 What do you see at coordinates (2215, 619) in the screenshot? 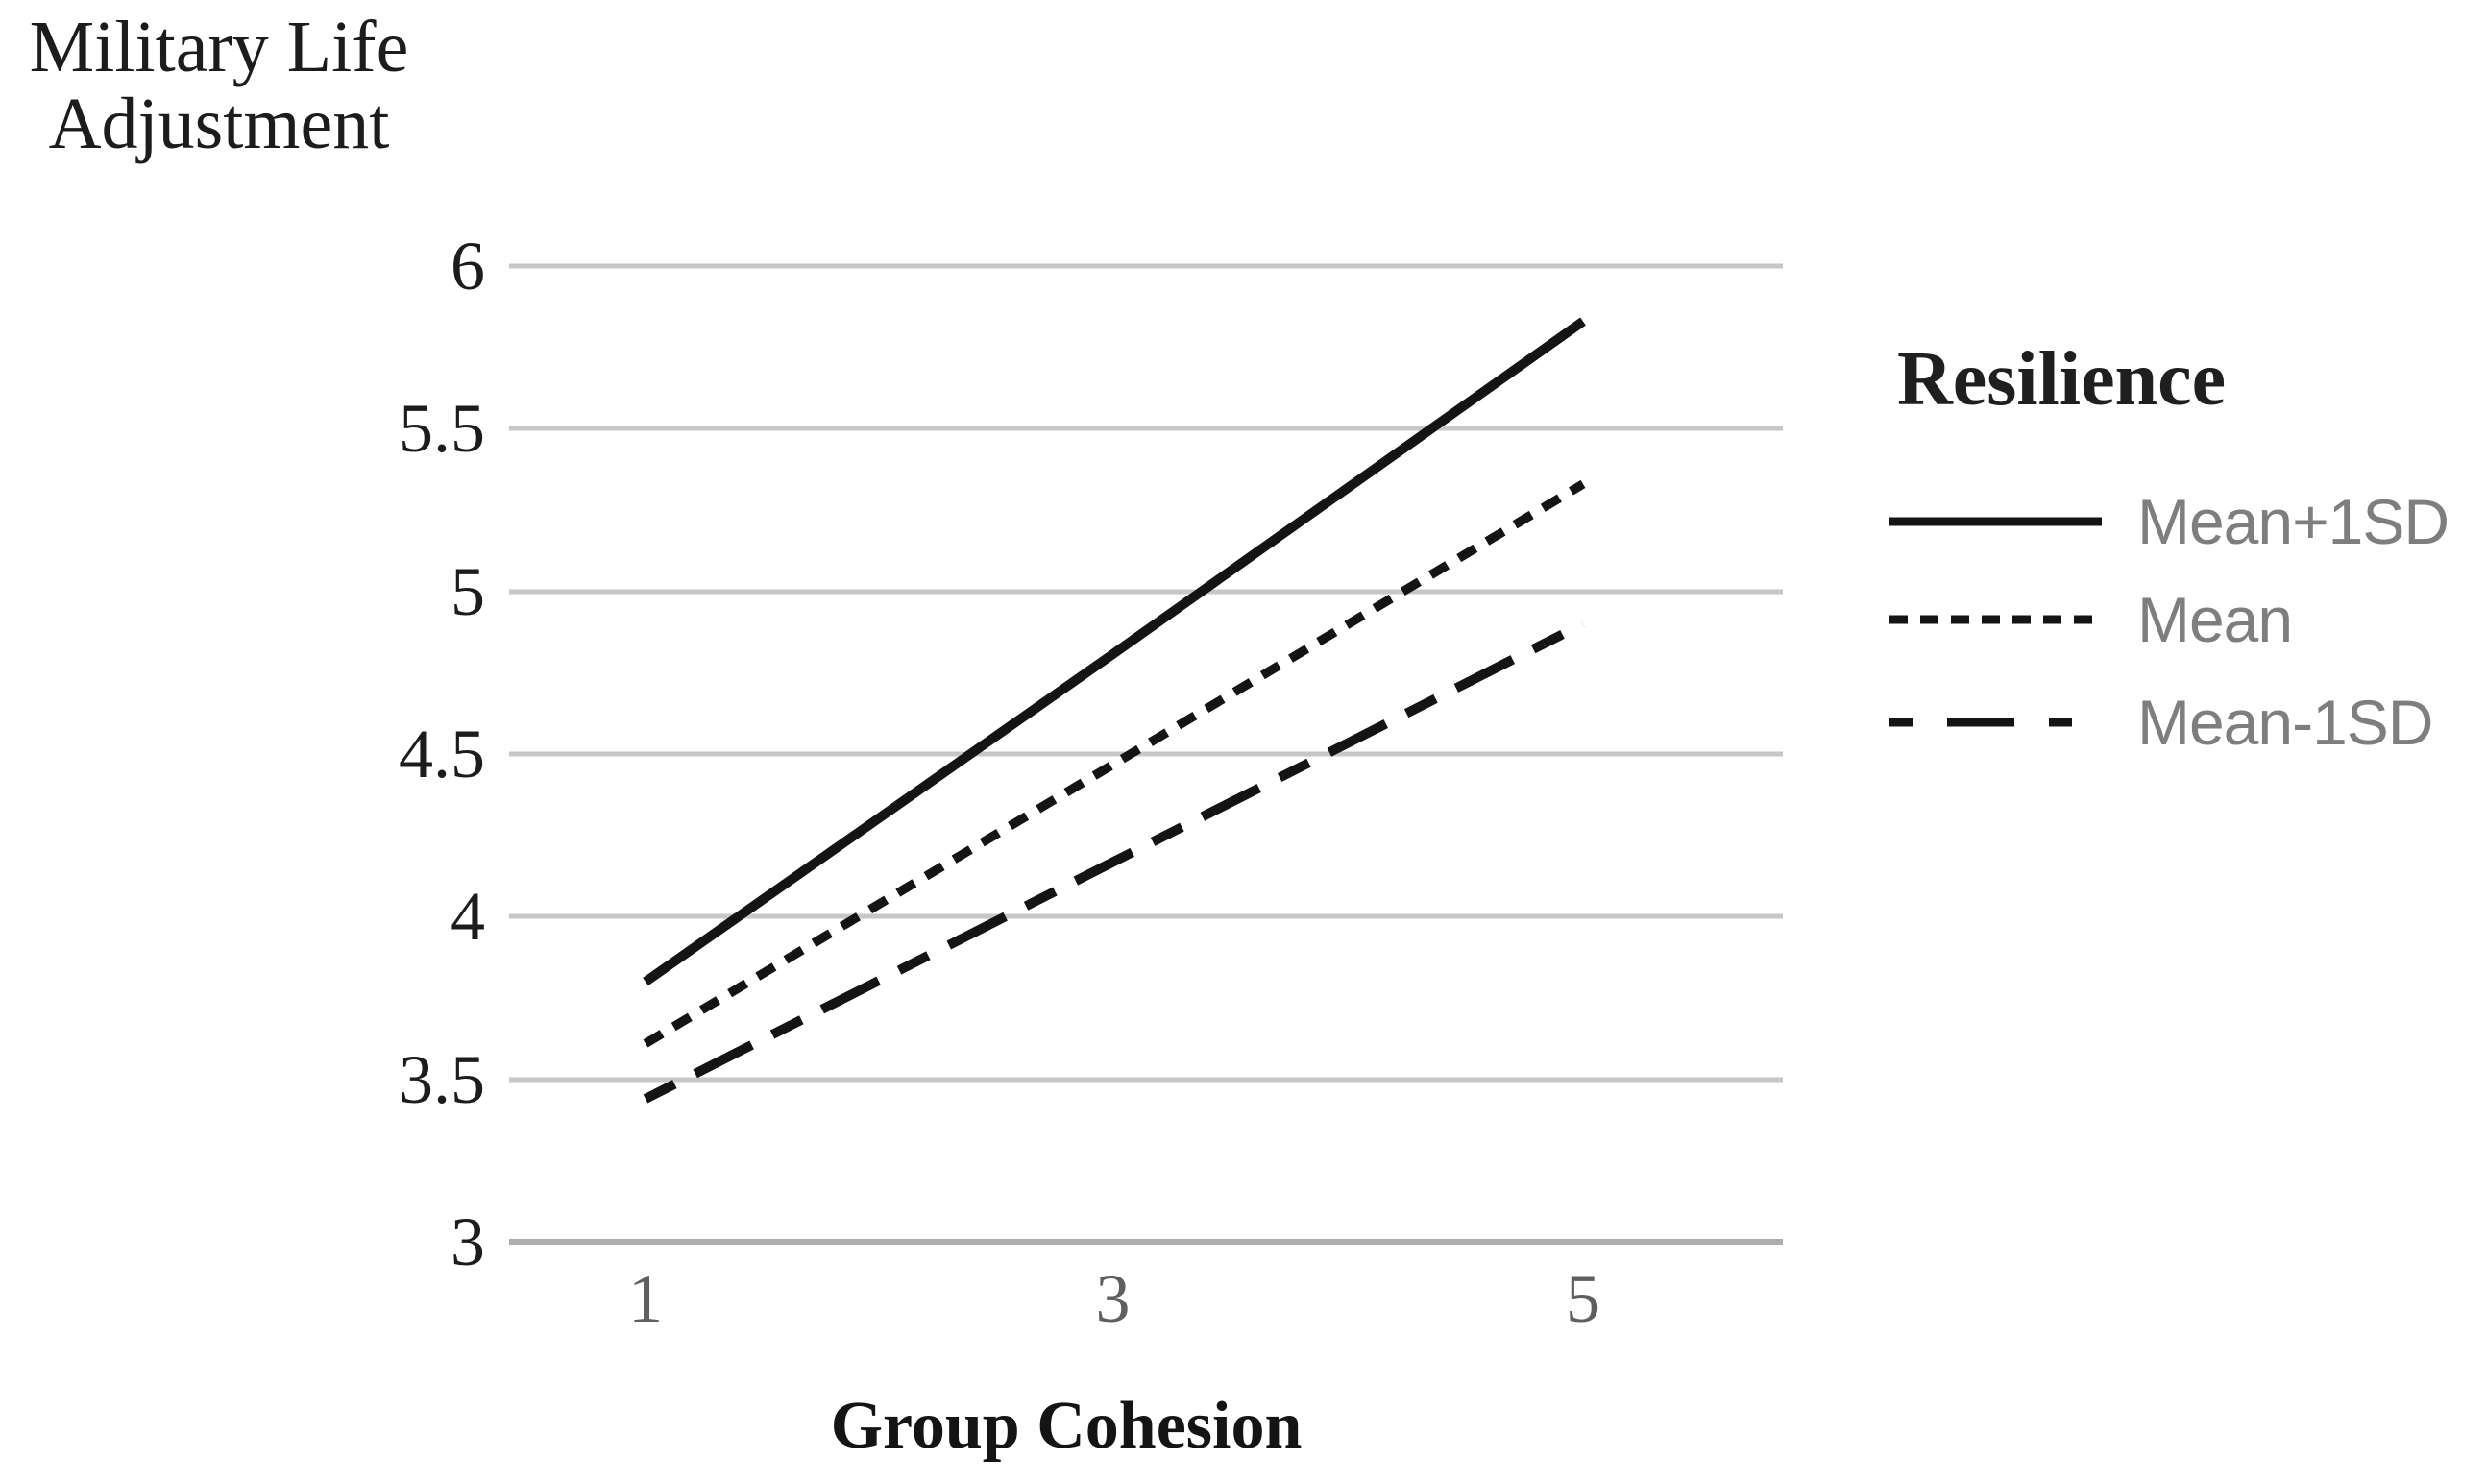
I see `legend-label: Mean` at bounding box center [2215, 619].